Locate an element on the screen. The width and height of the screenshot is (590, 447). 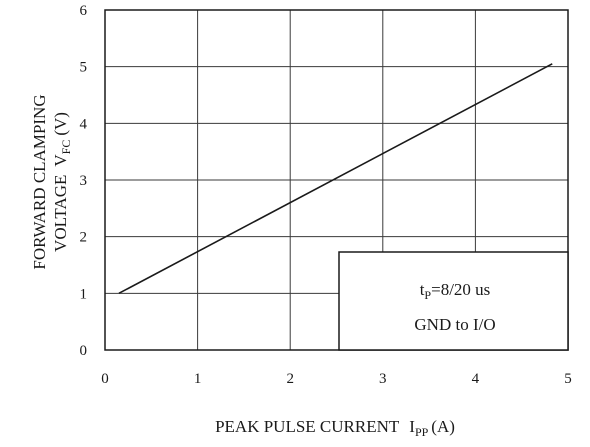
y-axis-title-line-2: VOLTAGE VFC (V) is located at coordinates (62, 182).